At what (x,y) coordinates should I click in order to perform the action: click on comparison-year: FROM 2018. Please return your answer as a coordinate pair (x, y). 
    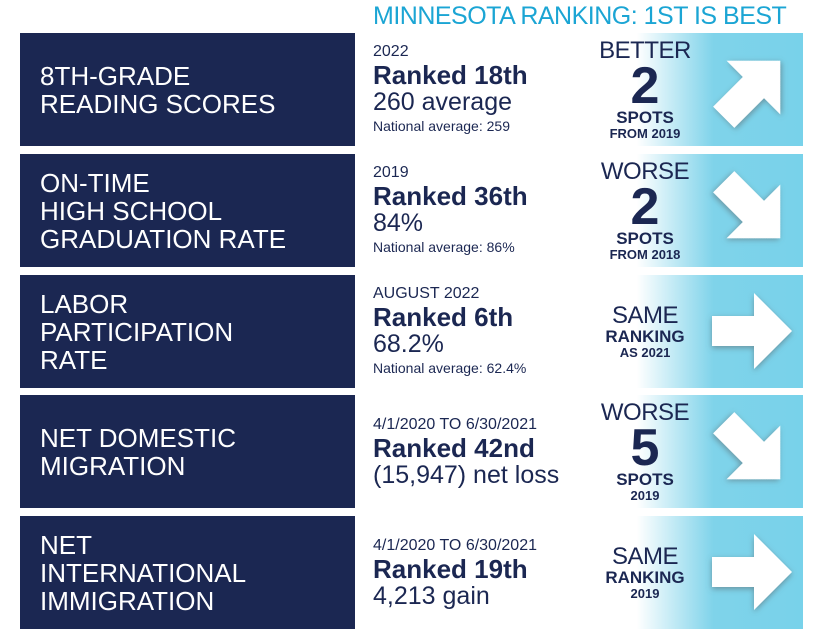
    Looking at the image, I should click on (645, 254).